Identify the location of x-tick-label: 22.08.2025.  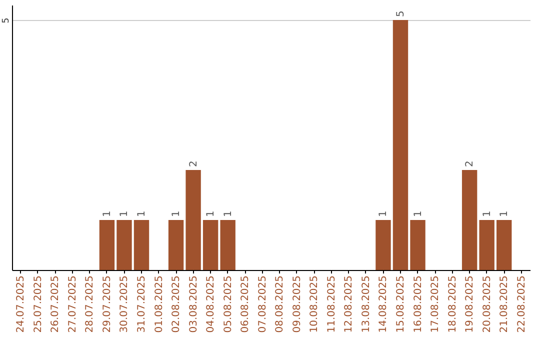
(522, 304).